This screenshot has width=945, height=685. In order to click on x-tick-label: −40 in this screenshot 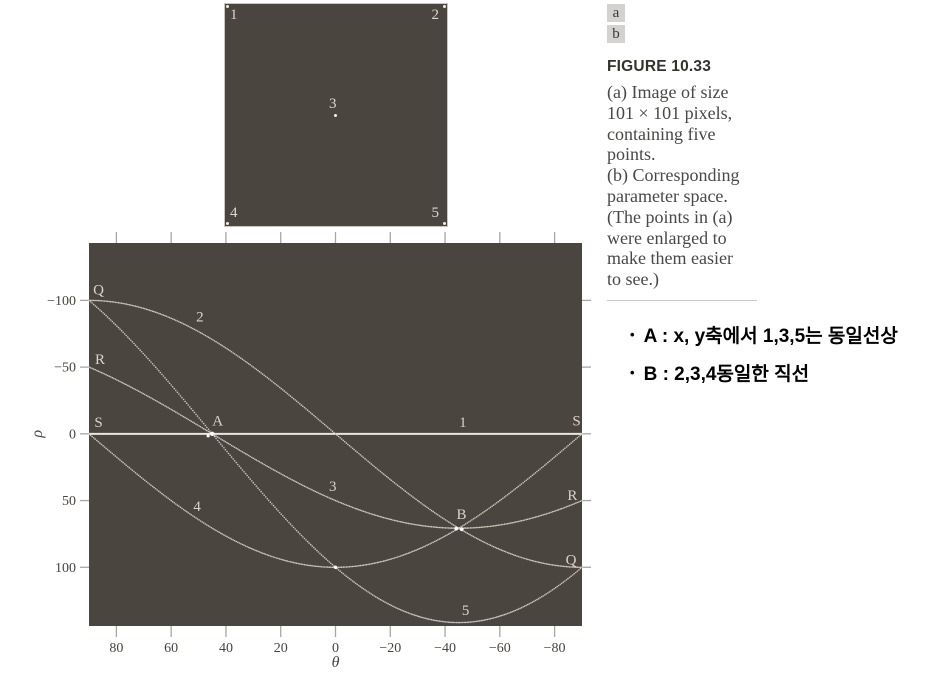, I will do `click(445, 648)`.